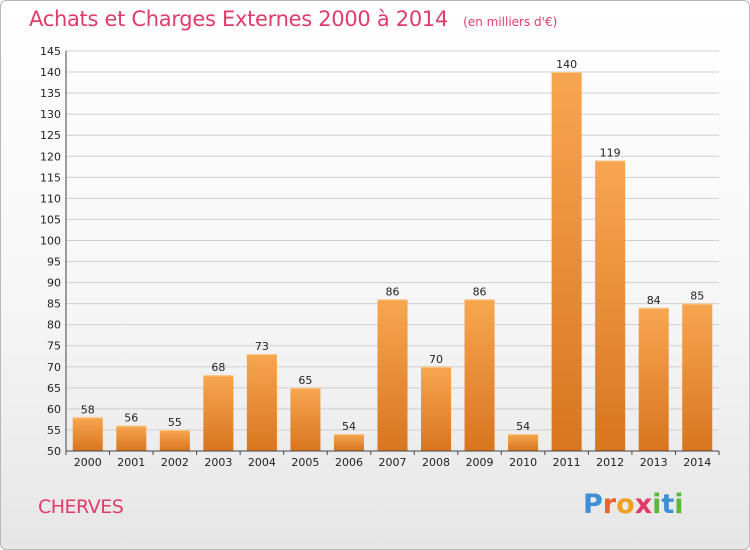 Image resolution: width=750 pixels, height=550 pixels. What do you see at coordinates (239, 19) in the screenshot?
I see `chart-title: Achats et Charges Externes 2000 à 2014` at bounding box center [239, 19].